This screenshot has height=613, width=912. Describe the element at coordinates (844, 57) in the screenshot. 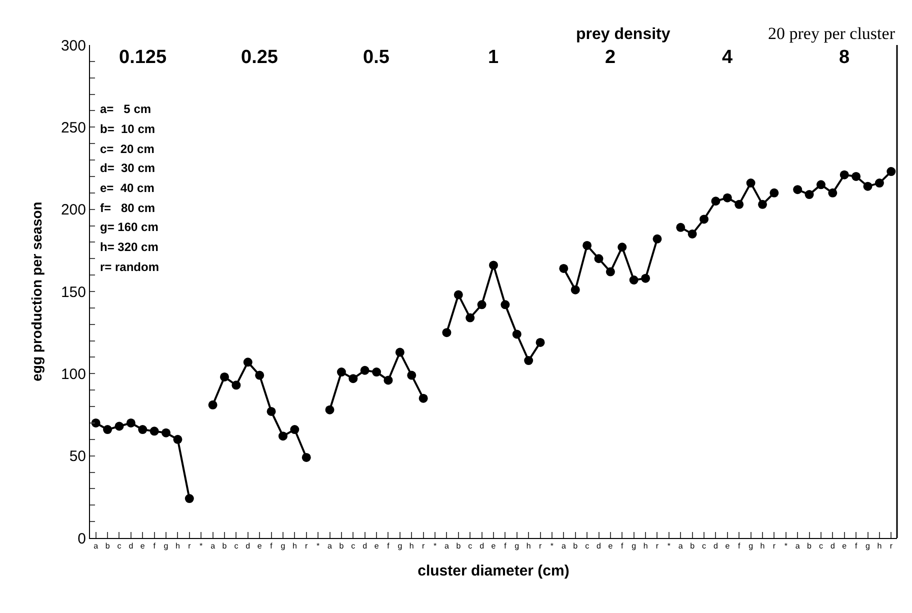

I see `annotation: 8` at that location.